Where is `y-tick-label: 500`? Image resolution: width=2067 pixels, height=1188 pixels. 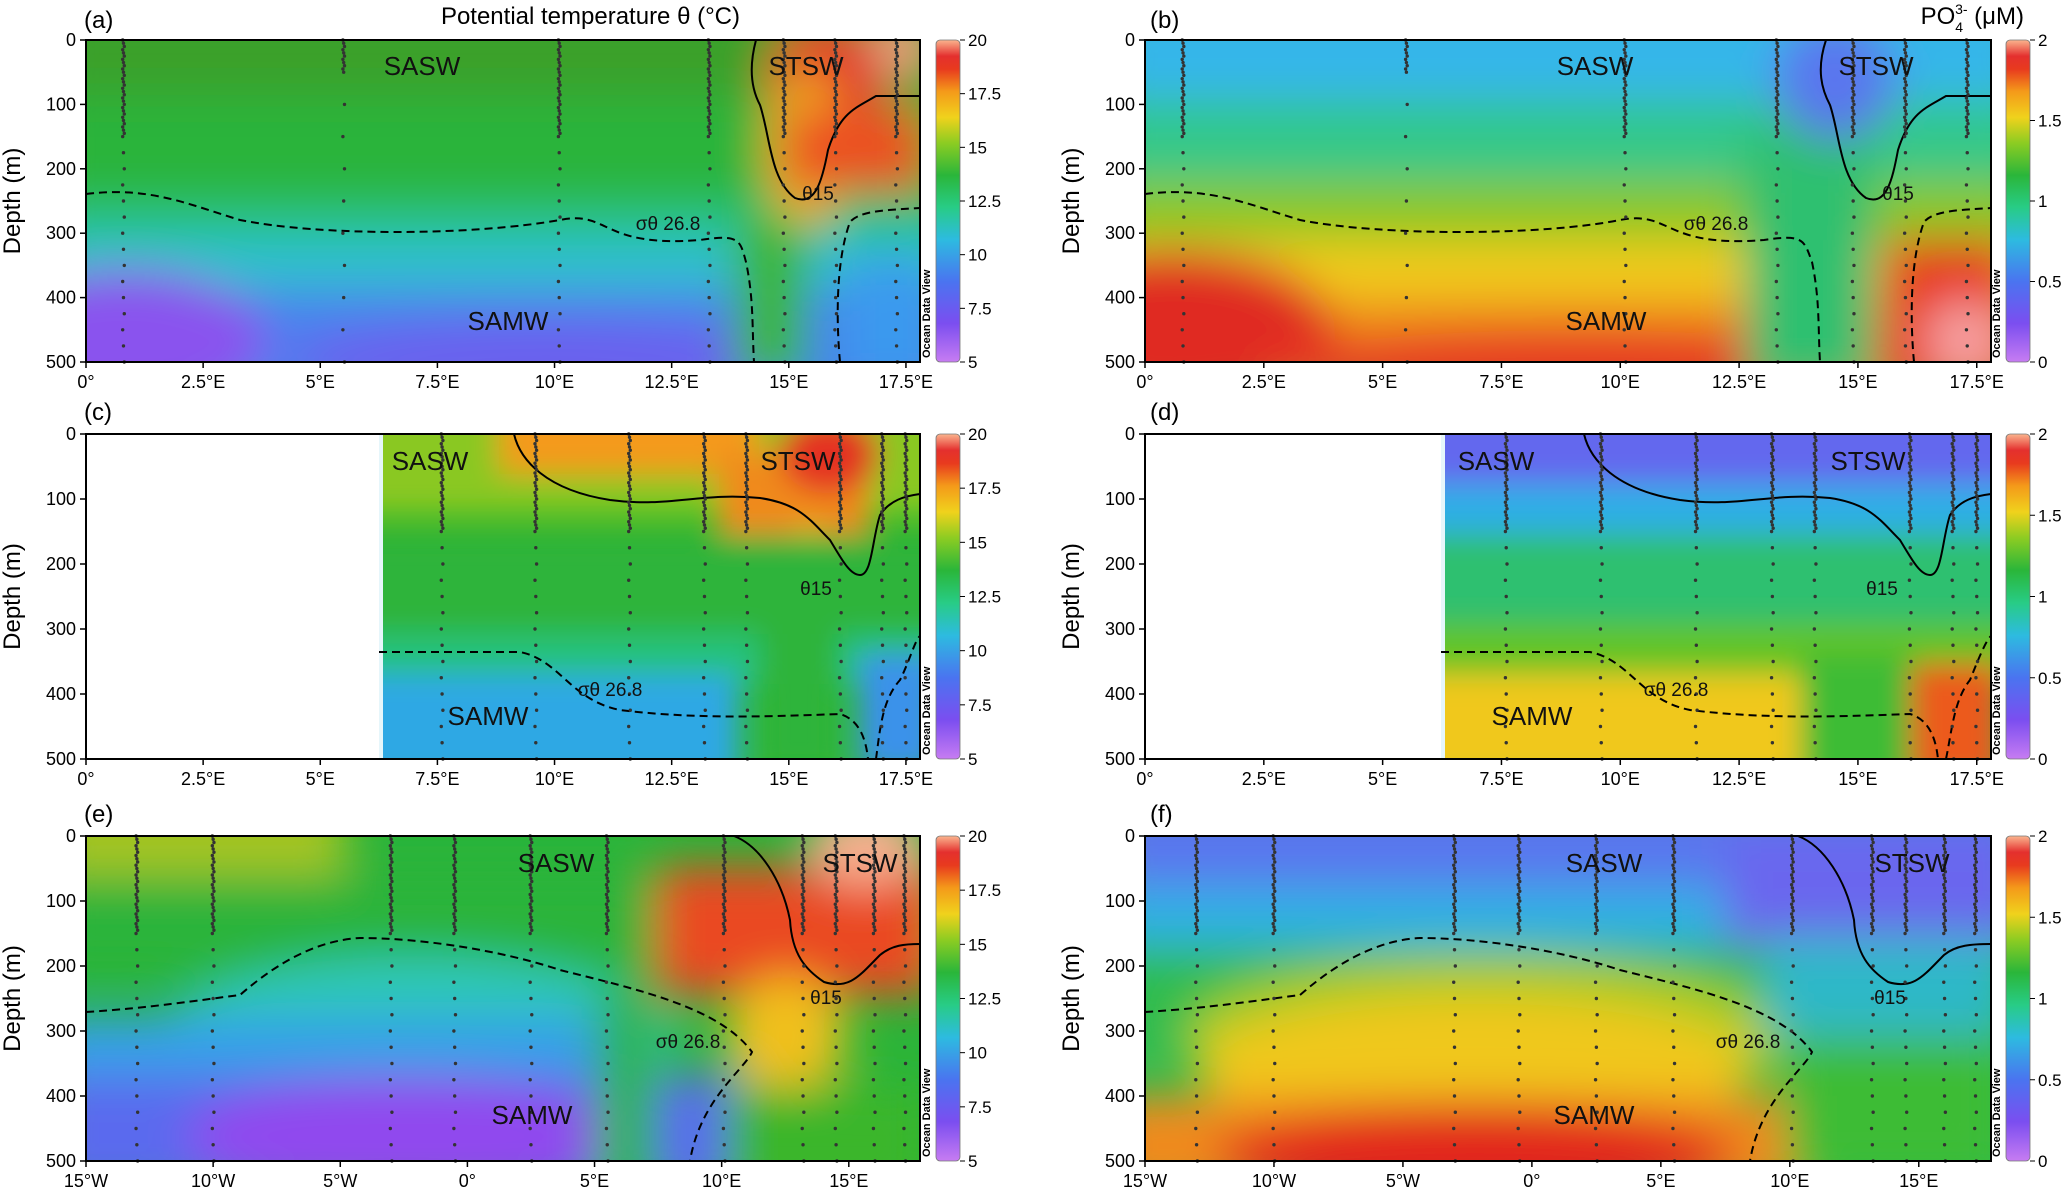 y-tick-label: 500 is located at coordinates (1120, 759).